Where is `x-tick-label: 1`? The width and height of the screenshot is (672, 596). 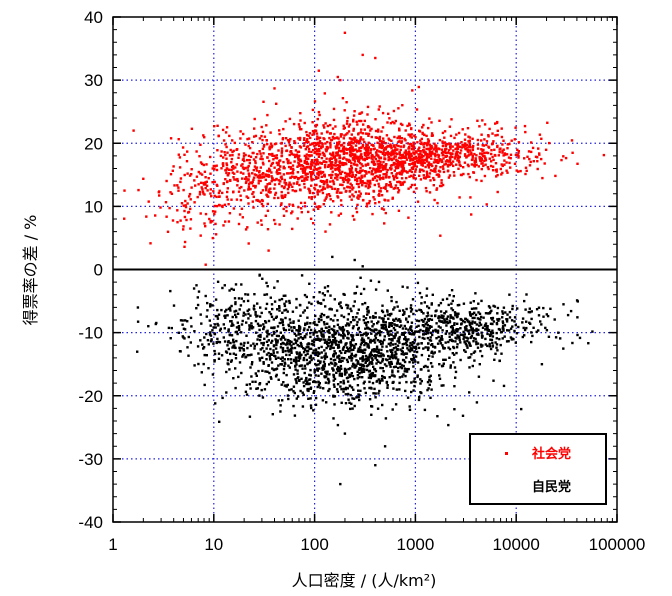
x-tick-label: 1 is located at coordinates (112, 544).